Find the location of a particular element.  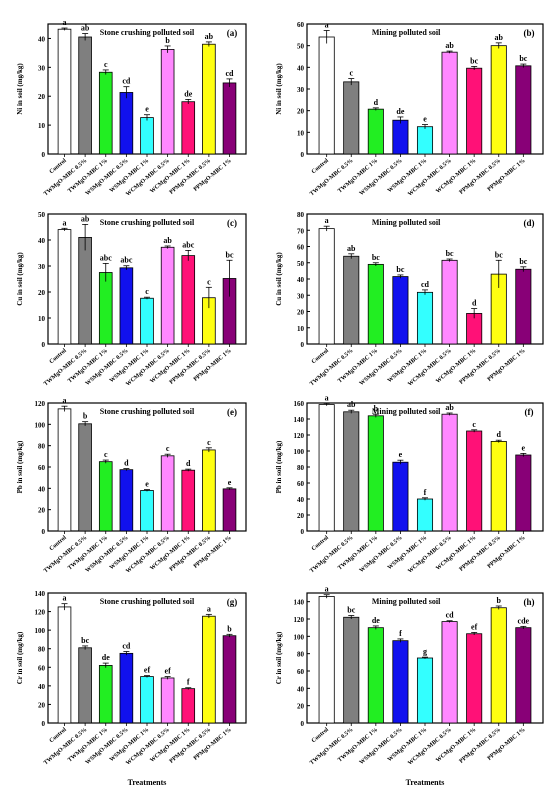

y-tick-label: 160 is located at coordinates (299, 404).